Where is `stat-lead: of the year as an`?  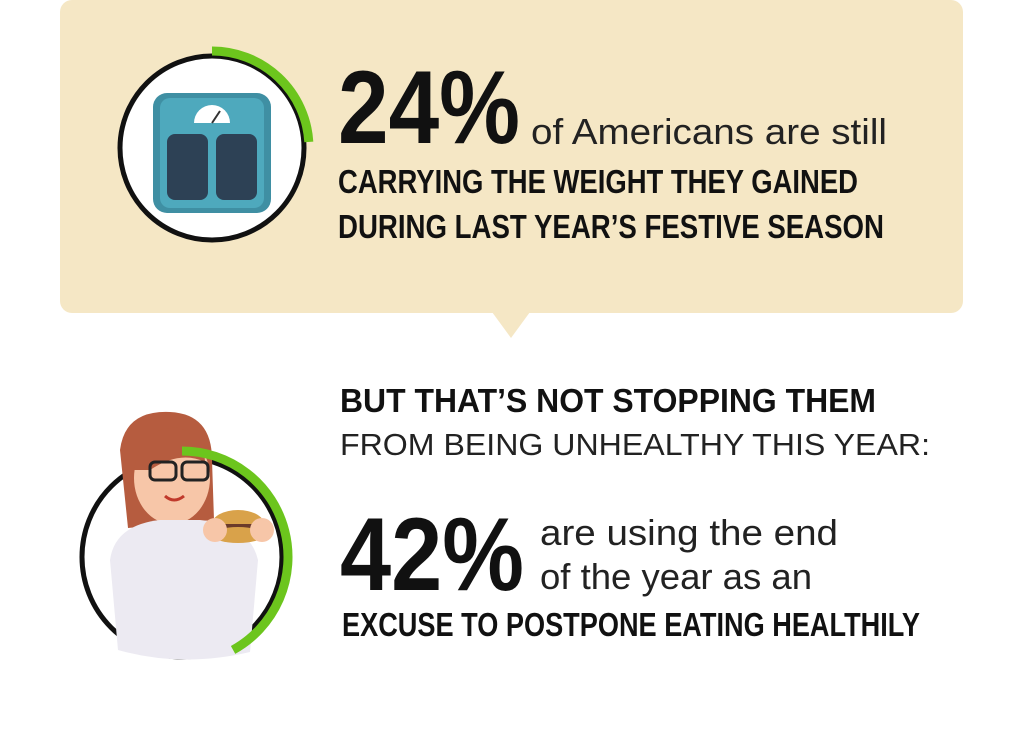
stat-lead: of the year as an is located at coordinates (676, 576).